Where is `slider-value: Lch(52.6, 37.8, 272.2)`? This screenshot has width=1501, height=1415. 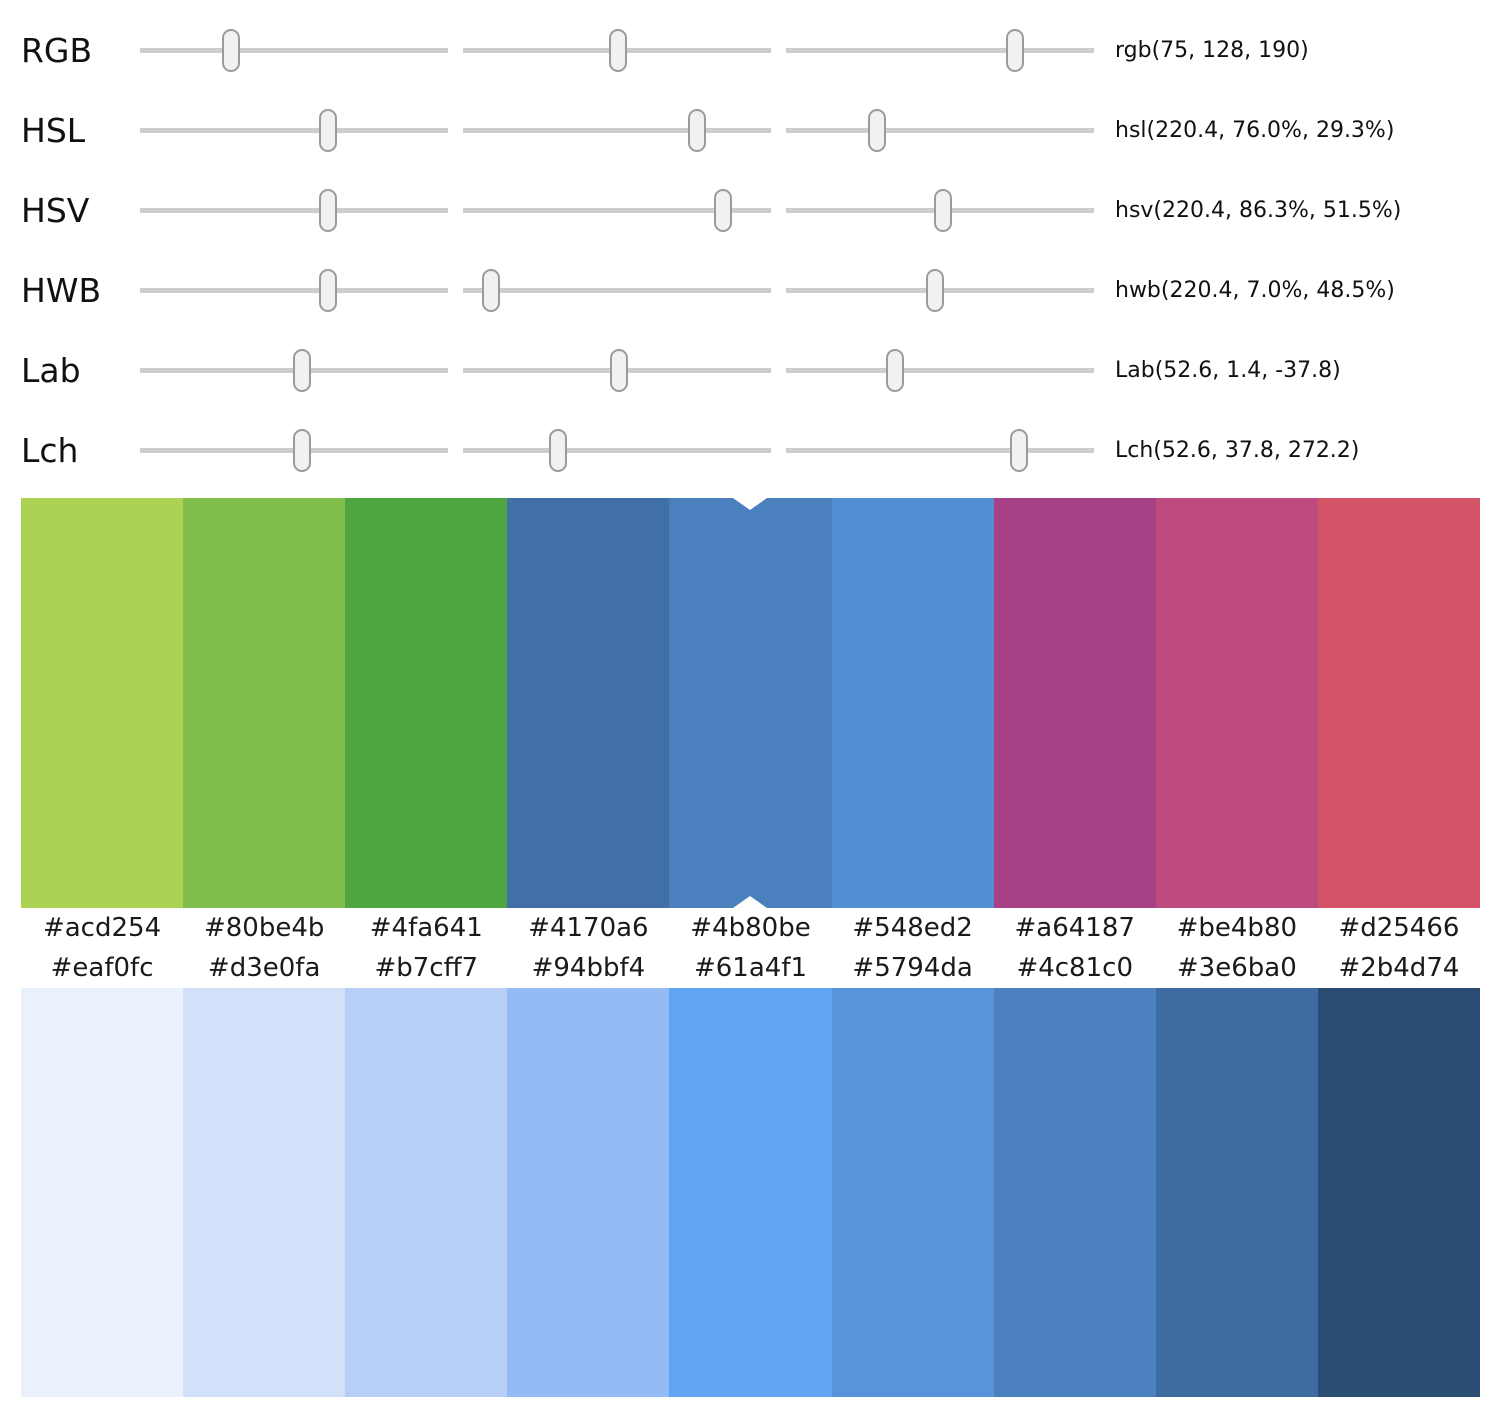
slider-value: Lch(52.6, 37.8, 272.2) is located at coordinates (1237, 450).